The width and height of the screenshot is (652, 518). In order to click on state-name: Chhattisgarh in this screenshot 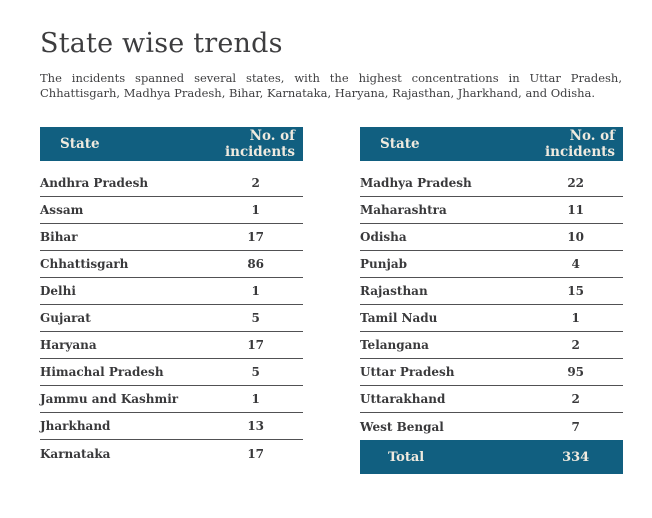, I will do `click(84, 264)`.